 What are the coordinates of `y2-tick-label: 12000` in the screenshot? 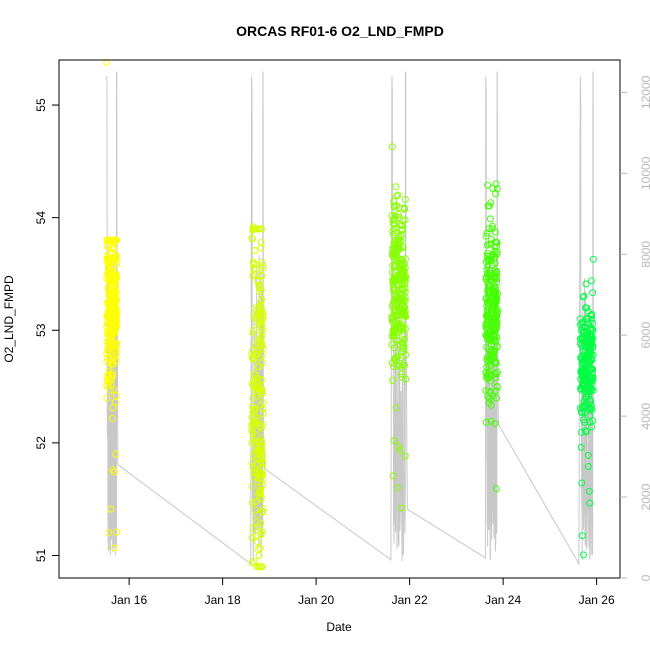 It's located at (644, 92).